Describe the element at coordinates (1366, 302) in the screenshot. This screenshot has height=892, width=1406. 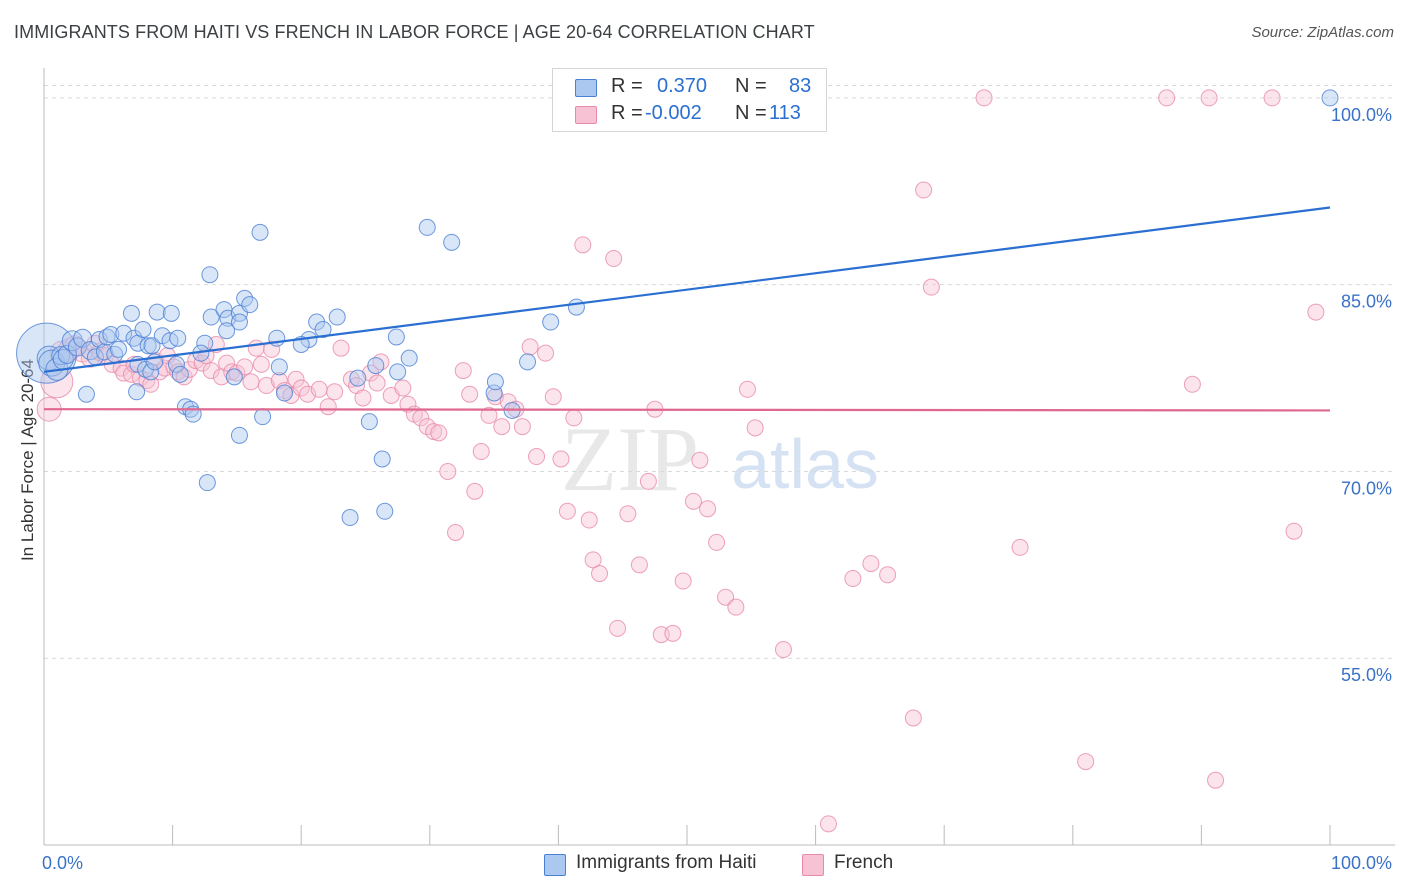
I see `y-tick-label: 85.0%` at that location.